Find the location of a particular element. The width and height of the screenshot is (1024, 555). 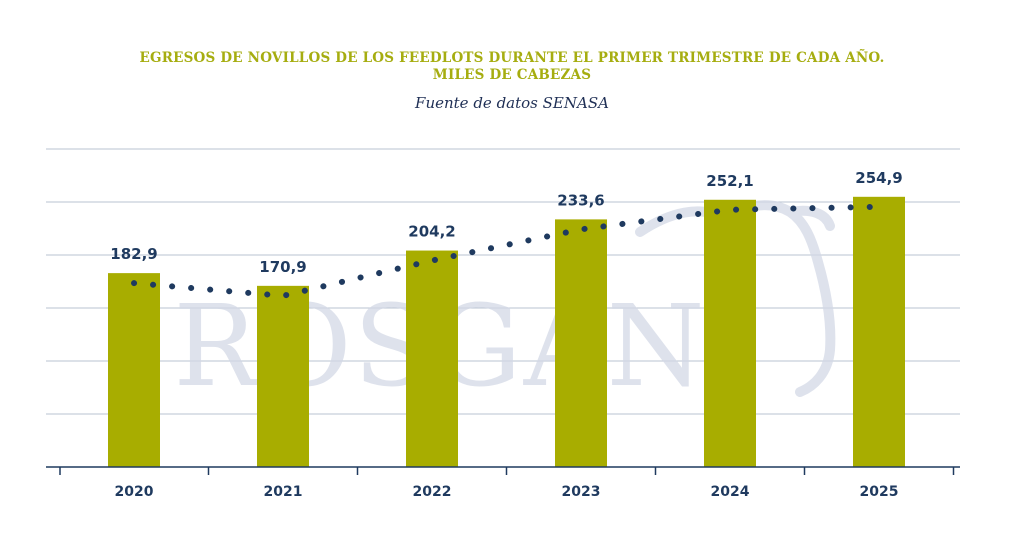

value-label: 233,6 is located at coordinates (580, 200).